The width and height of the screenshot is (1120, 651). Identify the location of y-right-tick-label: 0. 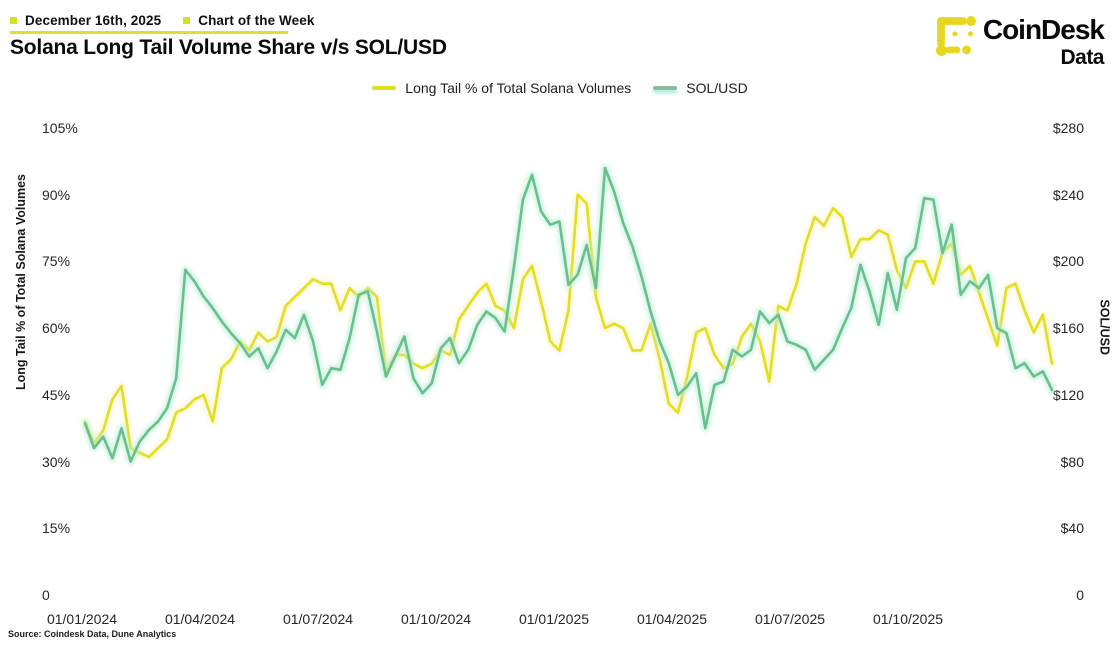
(1080, 595).